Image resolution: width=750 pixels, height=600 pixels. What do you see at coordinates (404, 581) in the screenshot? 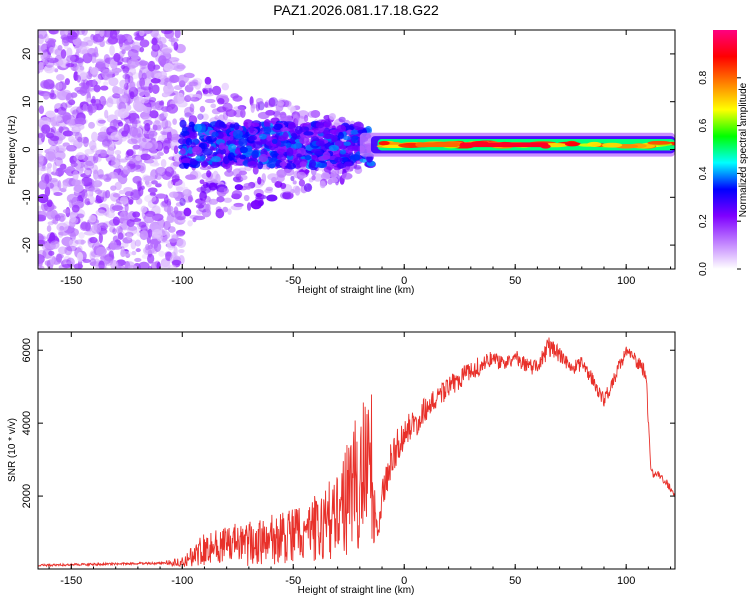
I see `x-tick-label: 0` at bounding box center [404, 581].